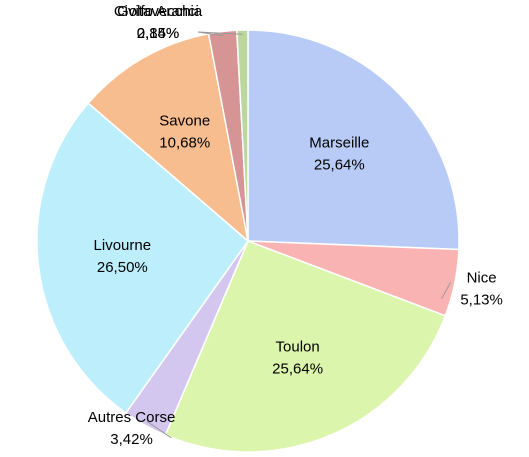  What do you see at coordinates (184, 142) in the screenshot?
I see `slice-value: 10,68%` at bounding box center [184, 142].